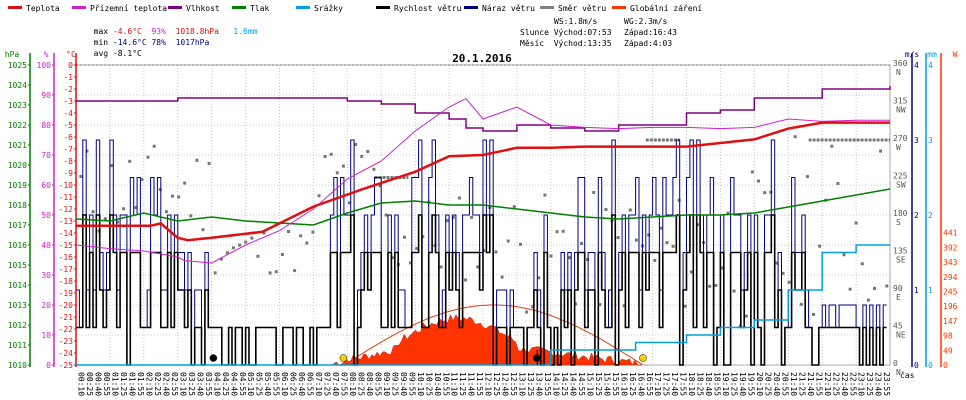 Image resolution: width=966 pixels, height=400 pixels. I want to click on time-tick: 17:25, so click(666, 384).